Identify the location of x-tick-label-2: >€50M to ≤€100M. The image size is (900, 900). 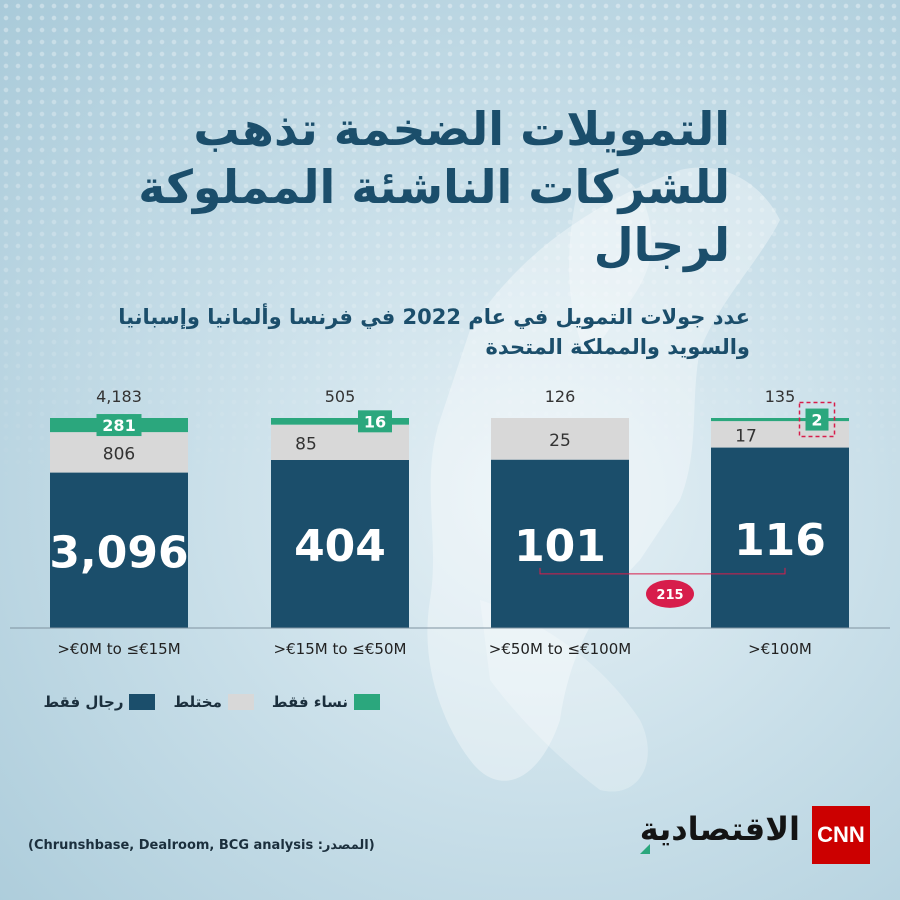
(560, 649).